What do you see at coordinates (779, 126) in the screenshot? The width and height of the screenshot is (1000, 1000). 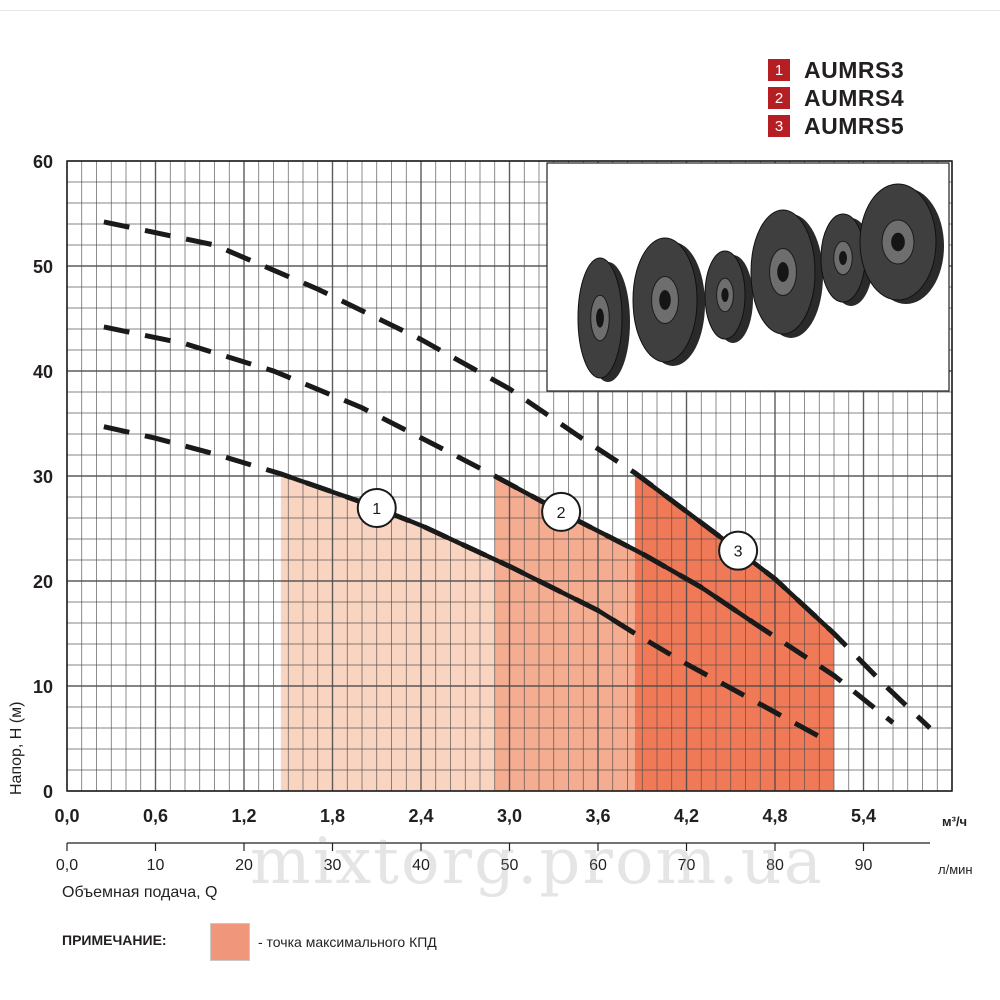 I see `legend-badge: 3` at bounding box center [779, 126].